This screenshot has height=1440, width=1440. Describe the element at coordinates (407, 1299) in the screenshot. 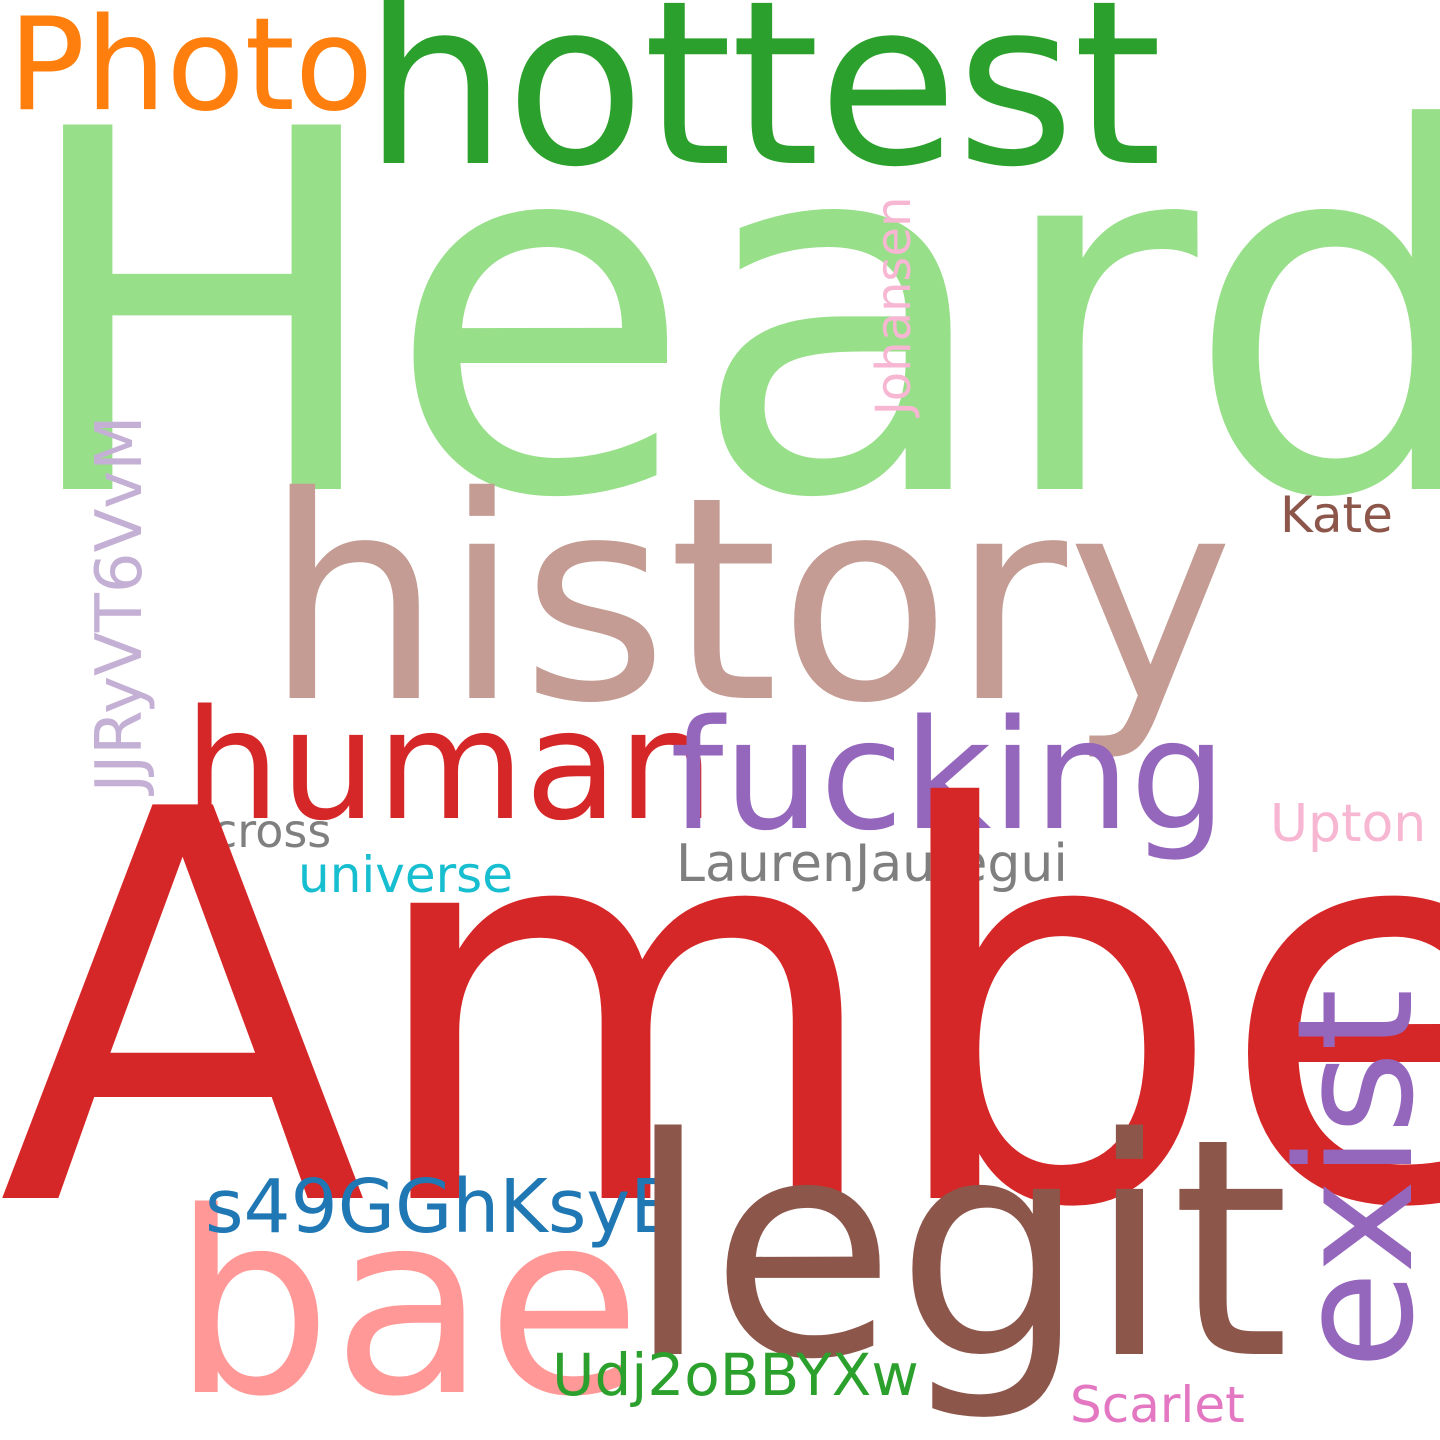

I see `word-bae: bae` at that location.